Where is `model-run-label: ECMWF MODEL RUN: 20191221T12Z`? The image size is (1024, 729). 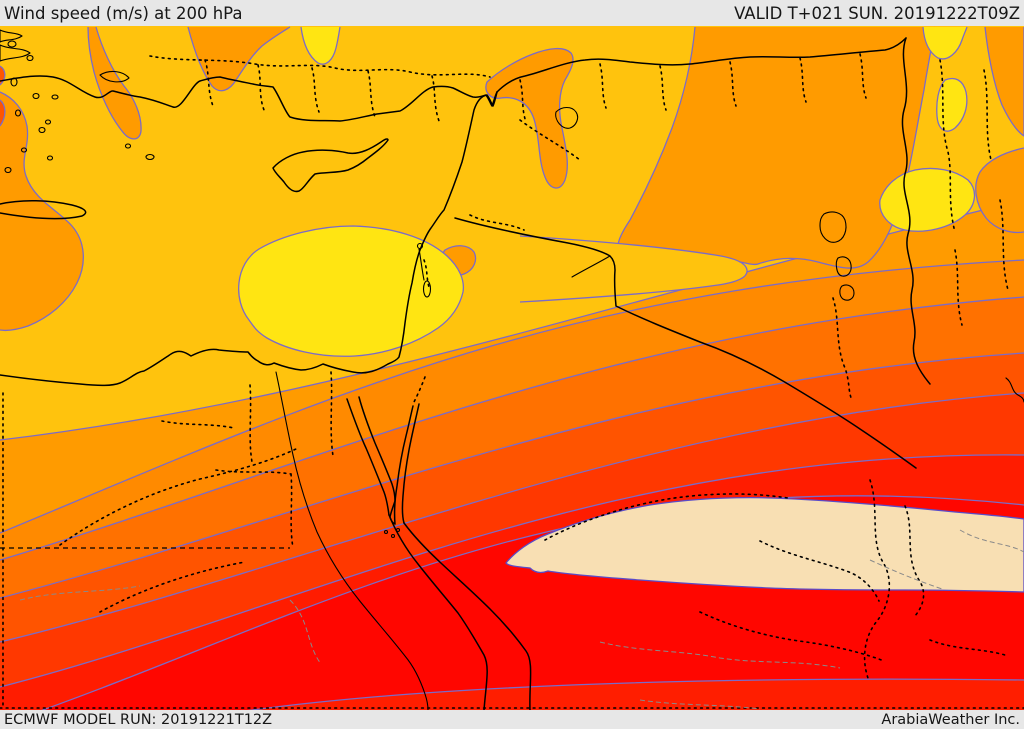 model-run-label: ECMWF MODEL RUN: 20191221T12Z is located at coordinates (138, 720).